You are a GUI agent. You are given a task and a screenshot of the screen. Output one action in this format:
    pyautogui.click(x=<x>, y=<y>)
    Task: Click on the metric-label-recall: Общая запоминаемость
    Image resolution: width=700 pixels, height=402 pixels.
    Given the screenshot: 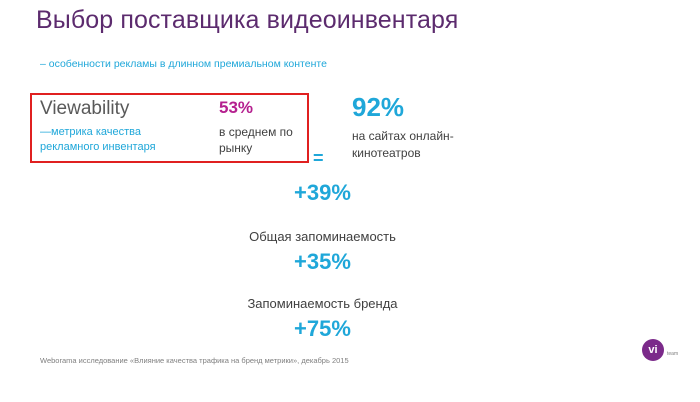 What is the action you would take?
    pyautogui.click(x=322, y=236)
    